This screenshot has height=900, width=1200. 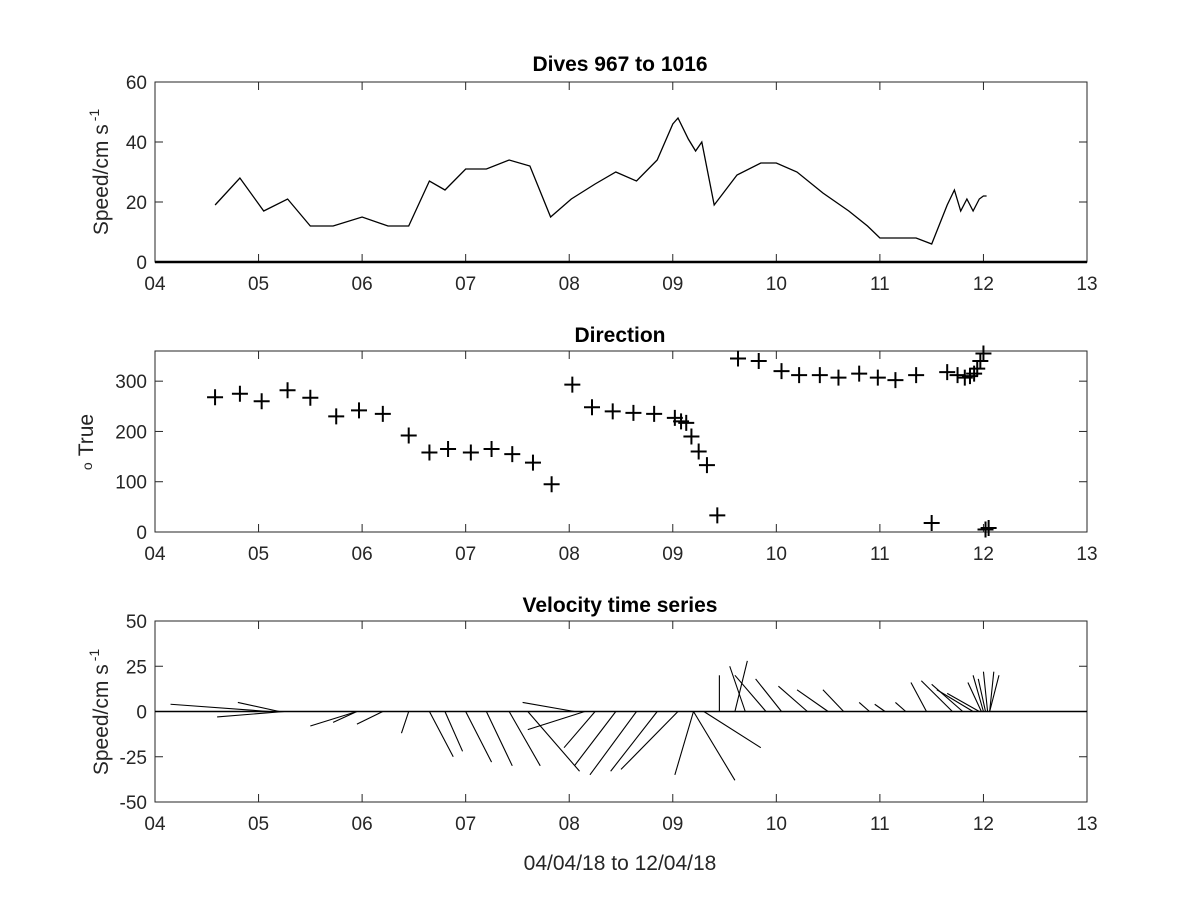 I want to click on direction-panel-xtick-label: 10, so click(x=776, y=554).